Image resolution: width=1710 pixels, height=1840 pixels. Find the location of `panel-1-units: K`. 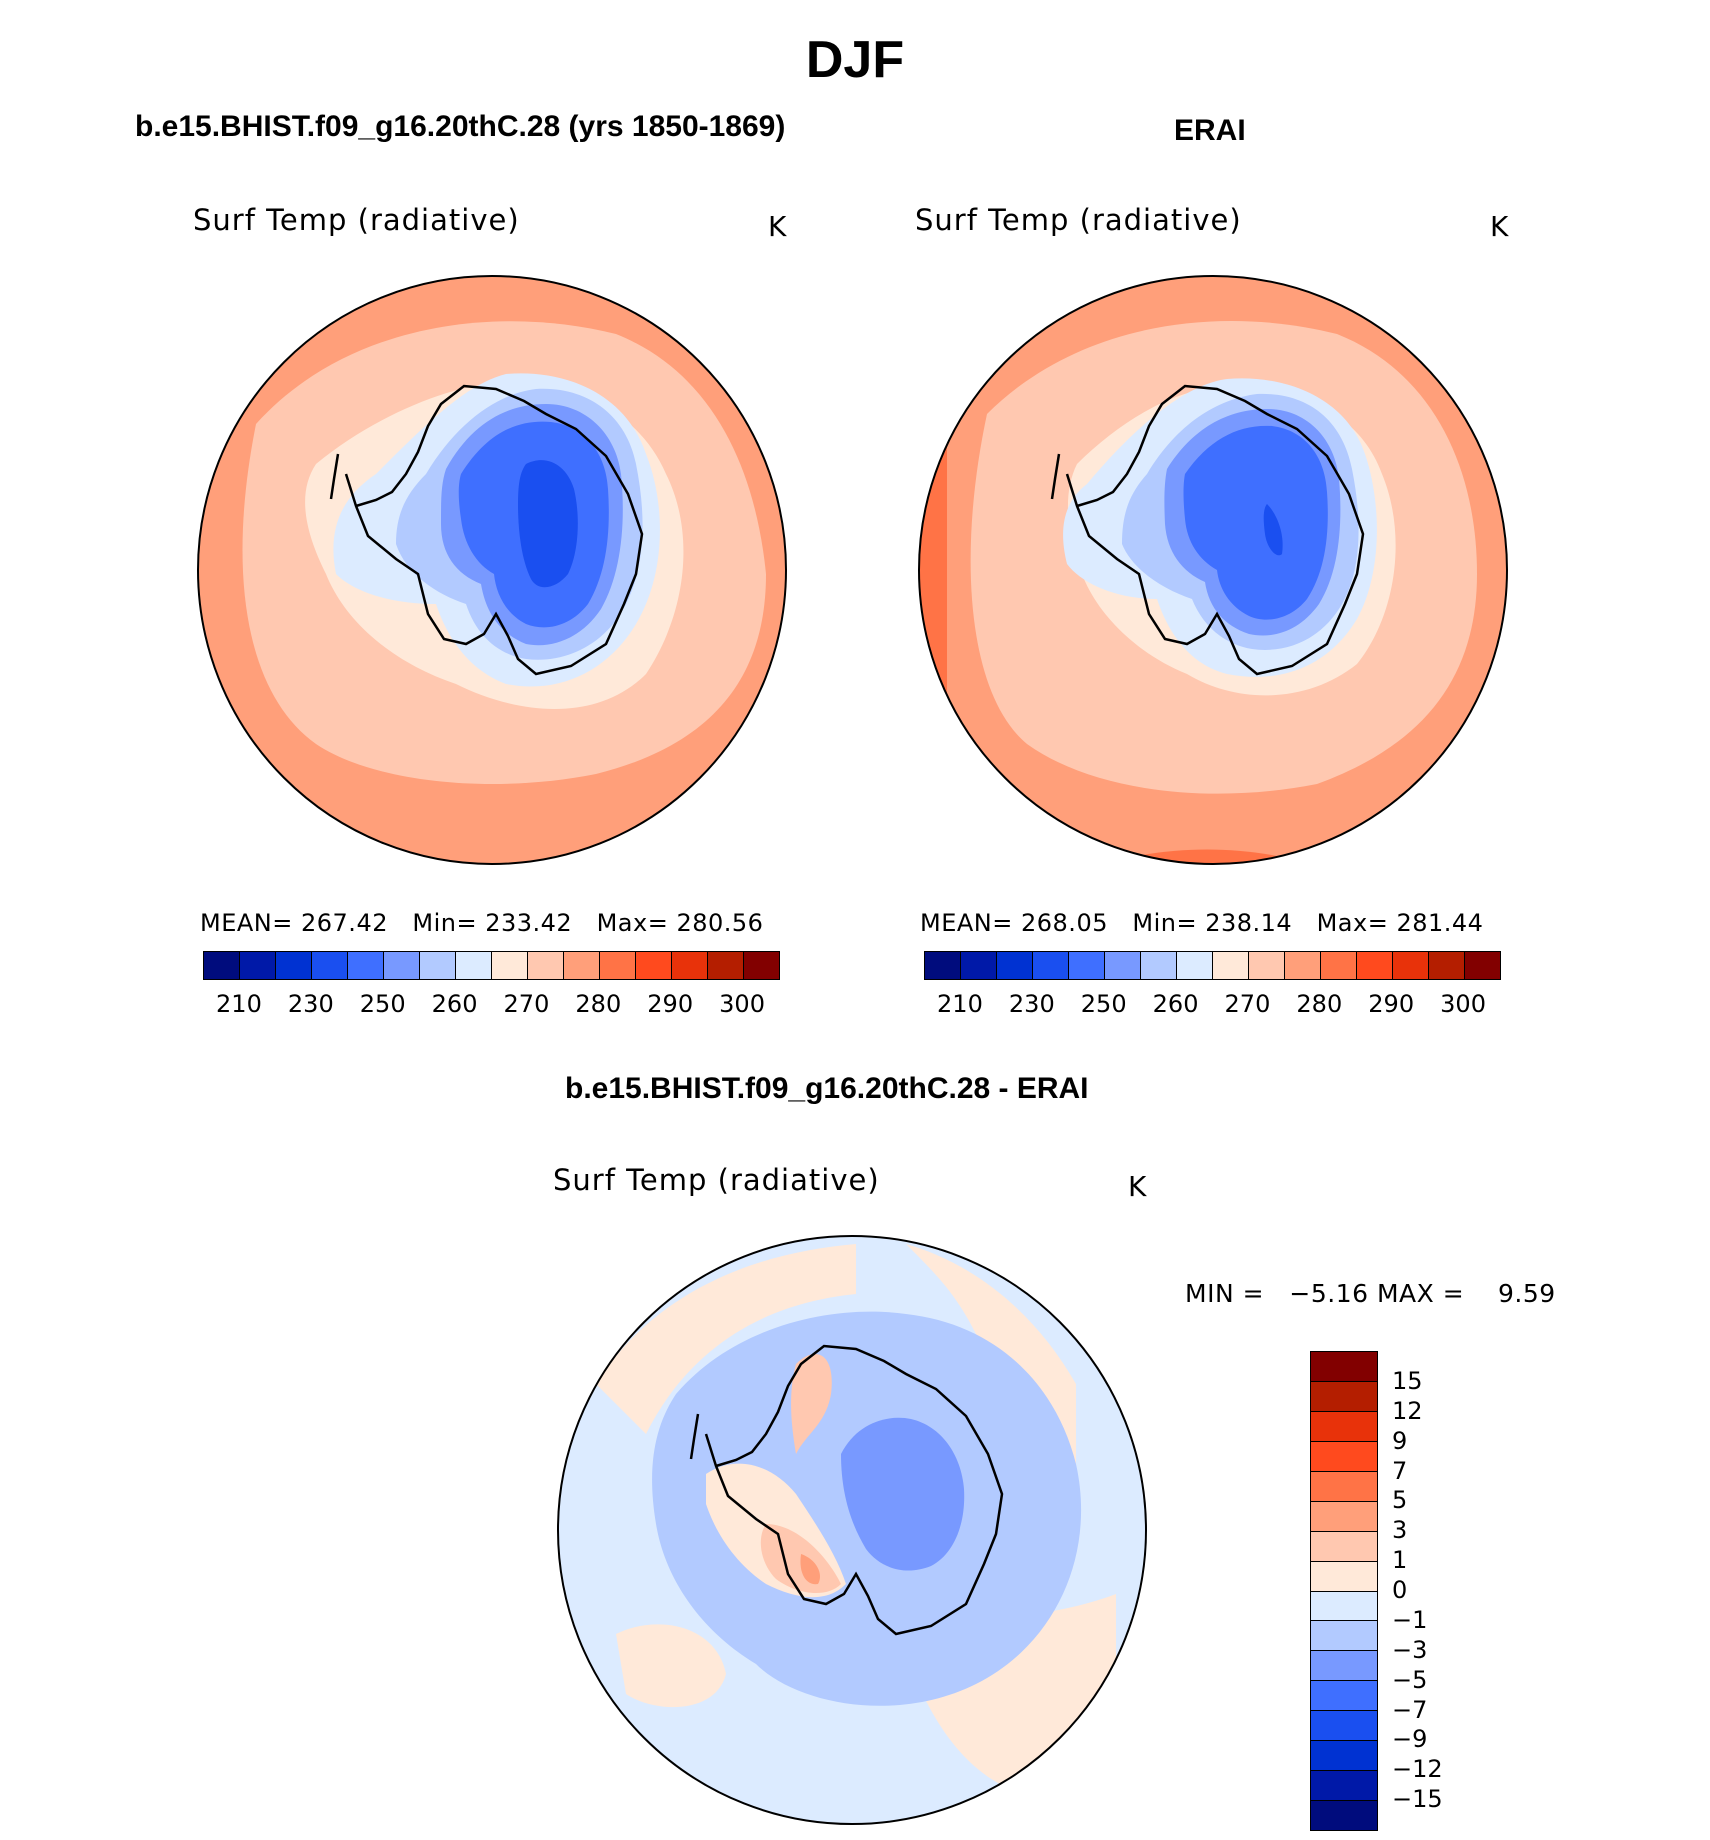

panel-1-units: K is located at coordinates (777, 226).